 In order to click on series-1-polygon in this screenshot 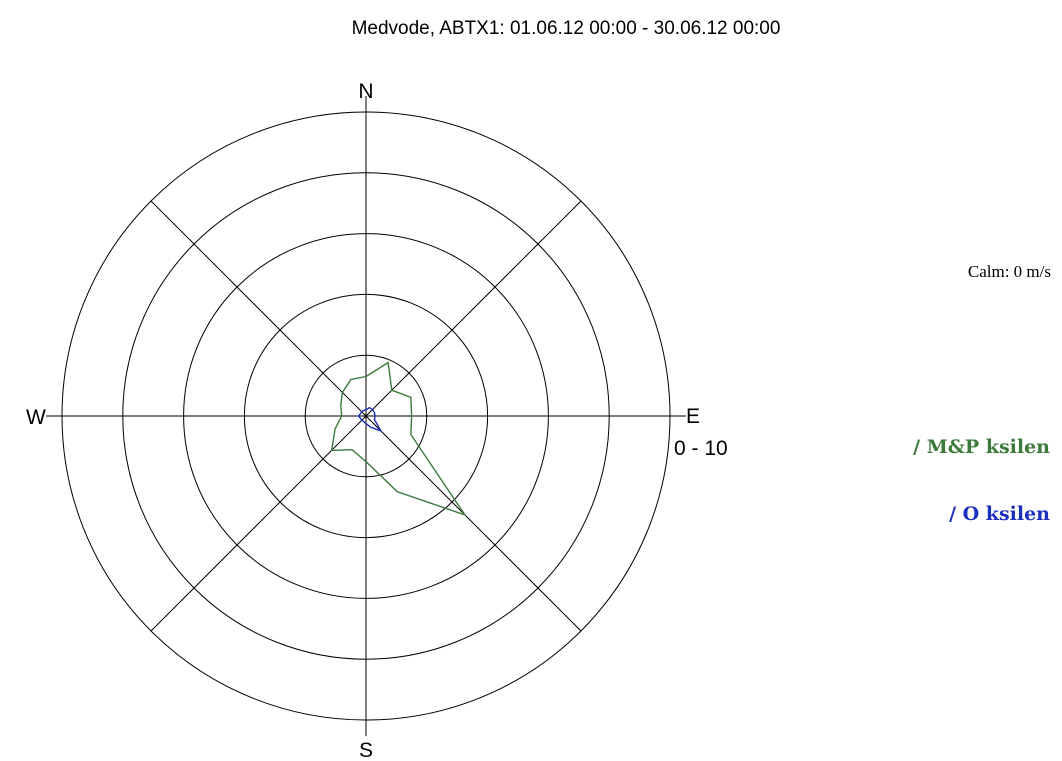, I will do `click(398, 439)`.